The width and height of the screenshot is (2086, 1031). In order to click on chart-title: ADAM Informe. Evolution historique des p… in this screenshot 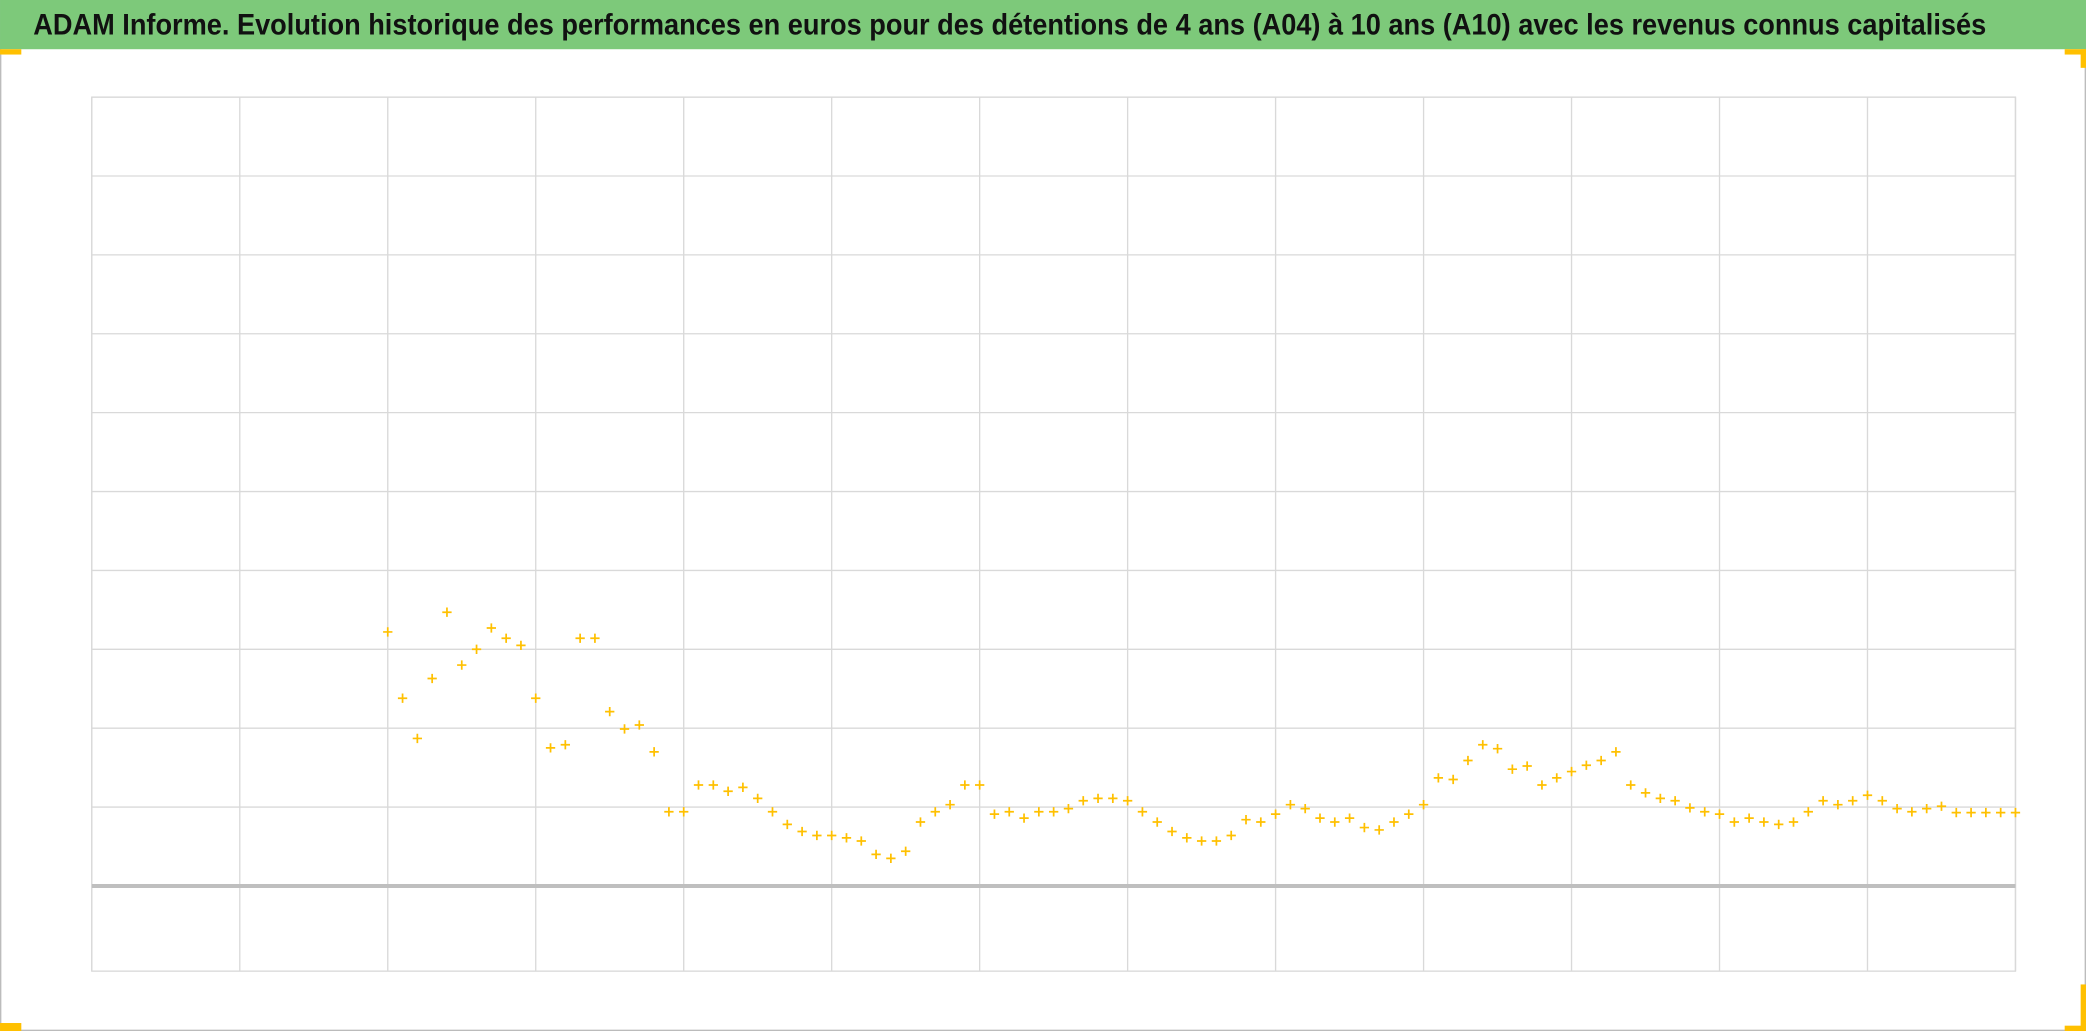, I will do `click(1009, 25)`.